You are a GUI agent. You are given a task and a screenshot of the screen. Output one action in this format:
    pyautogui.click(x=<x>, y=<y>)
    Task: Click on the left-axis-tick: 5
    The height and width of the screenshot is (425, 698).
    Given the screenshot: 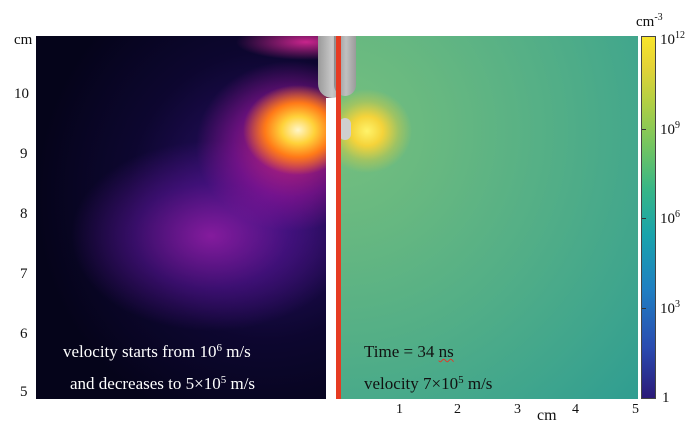 What is the action you would take?
    pyautogui.click(x=24, y=392)
    